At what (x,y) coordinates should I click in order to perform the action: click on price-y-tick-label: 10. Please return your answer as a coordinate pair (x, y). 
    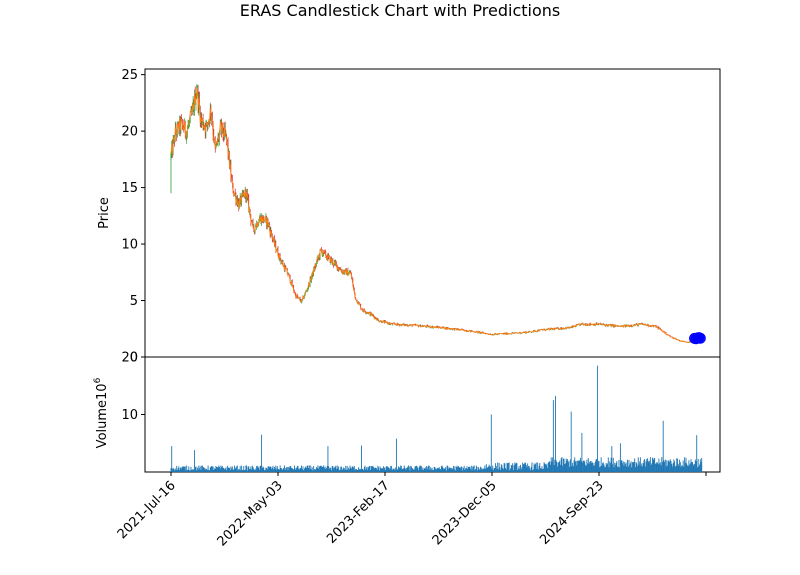
    Looking at the image, I should click on (129, 245).